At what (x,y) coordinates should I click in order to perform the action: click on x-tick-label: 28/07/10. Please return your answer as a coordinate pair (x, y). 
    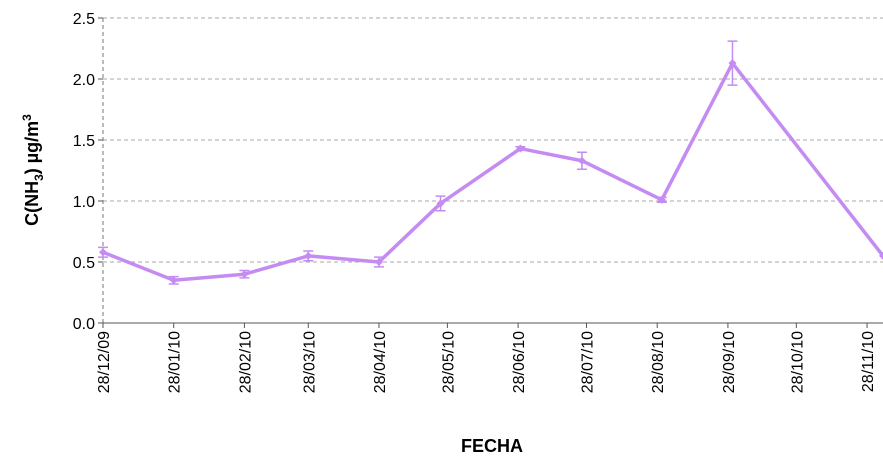
    Looking at the image, I should click on (588, 362).